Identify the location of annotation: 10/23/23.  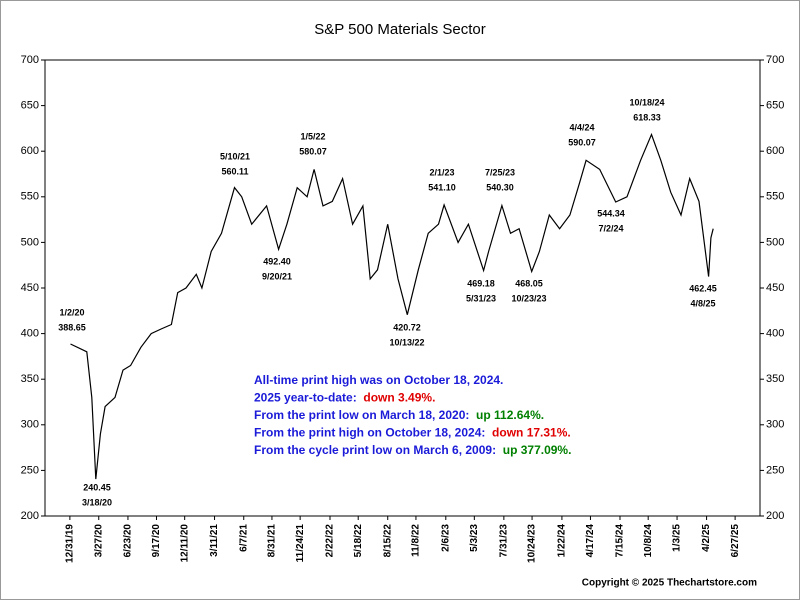
(528, 298).